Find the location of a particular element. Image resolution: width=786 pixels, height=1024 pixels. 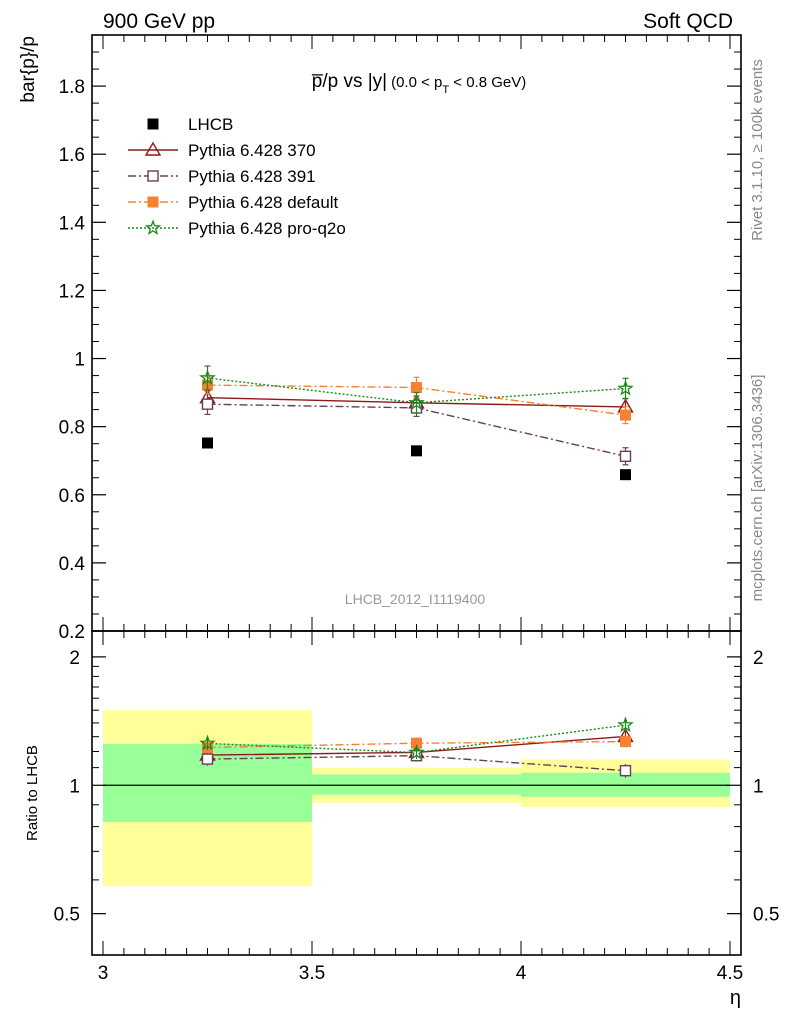

legend-label: Pythia 6.428 391 is located at coordinates (252, 176).